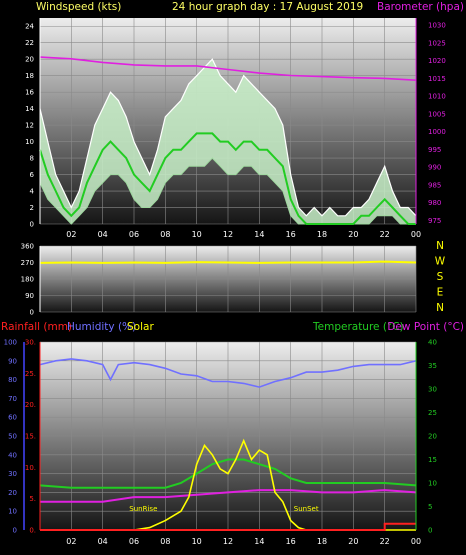  What do you see at coordinates (432, 437) in the screenshot?
I see `temperature-tick-label: 20` at bounding box center [432, 437].